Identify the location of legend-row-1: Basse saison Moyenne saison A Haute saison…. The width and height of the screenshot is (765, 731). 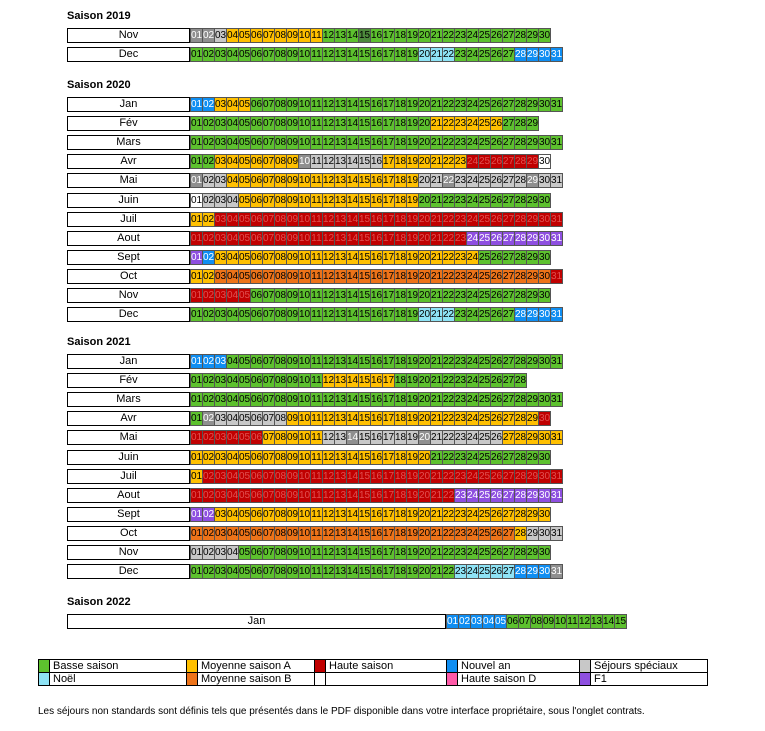
(373, 666).